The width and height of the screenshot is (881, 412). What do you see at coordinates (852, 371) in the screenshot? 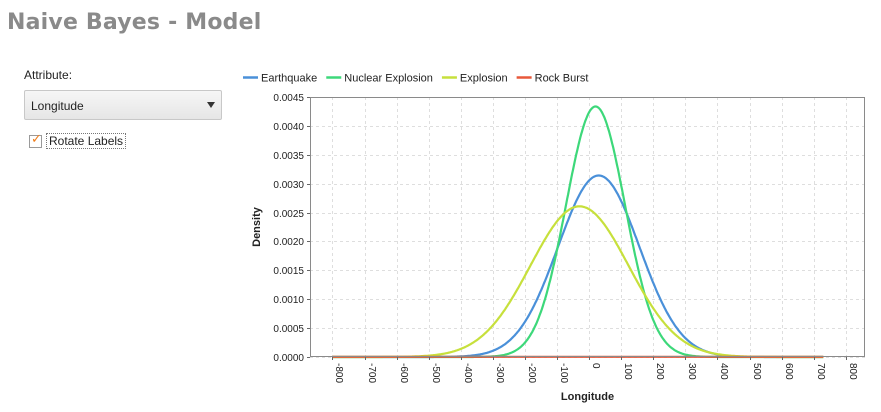
I see `x-tick-label: 800` at bounding box center [852, 371].